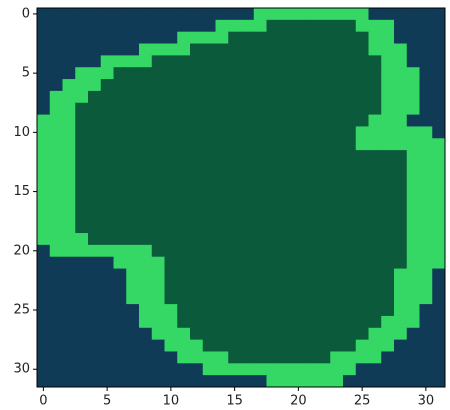 The height and width of the screenshot is (410, 450). What do you see at coordinates (426, 401) in the screenshot?
I see `x-tick-label: 30` at bounding box center [426, 401].